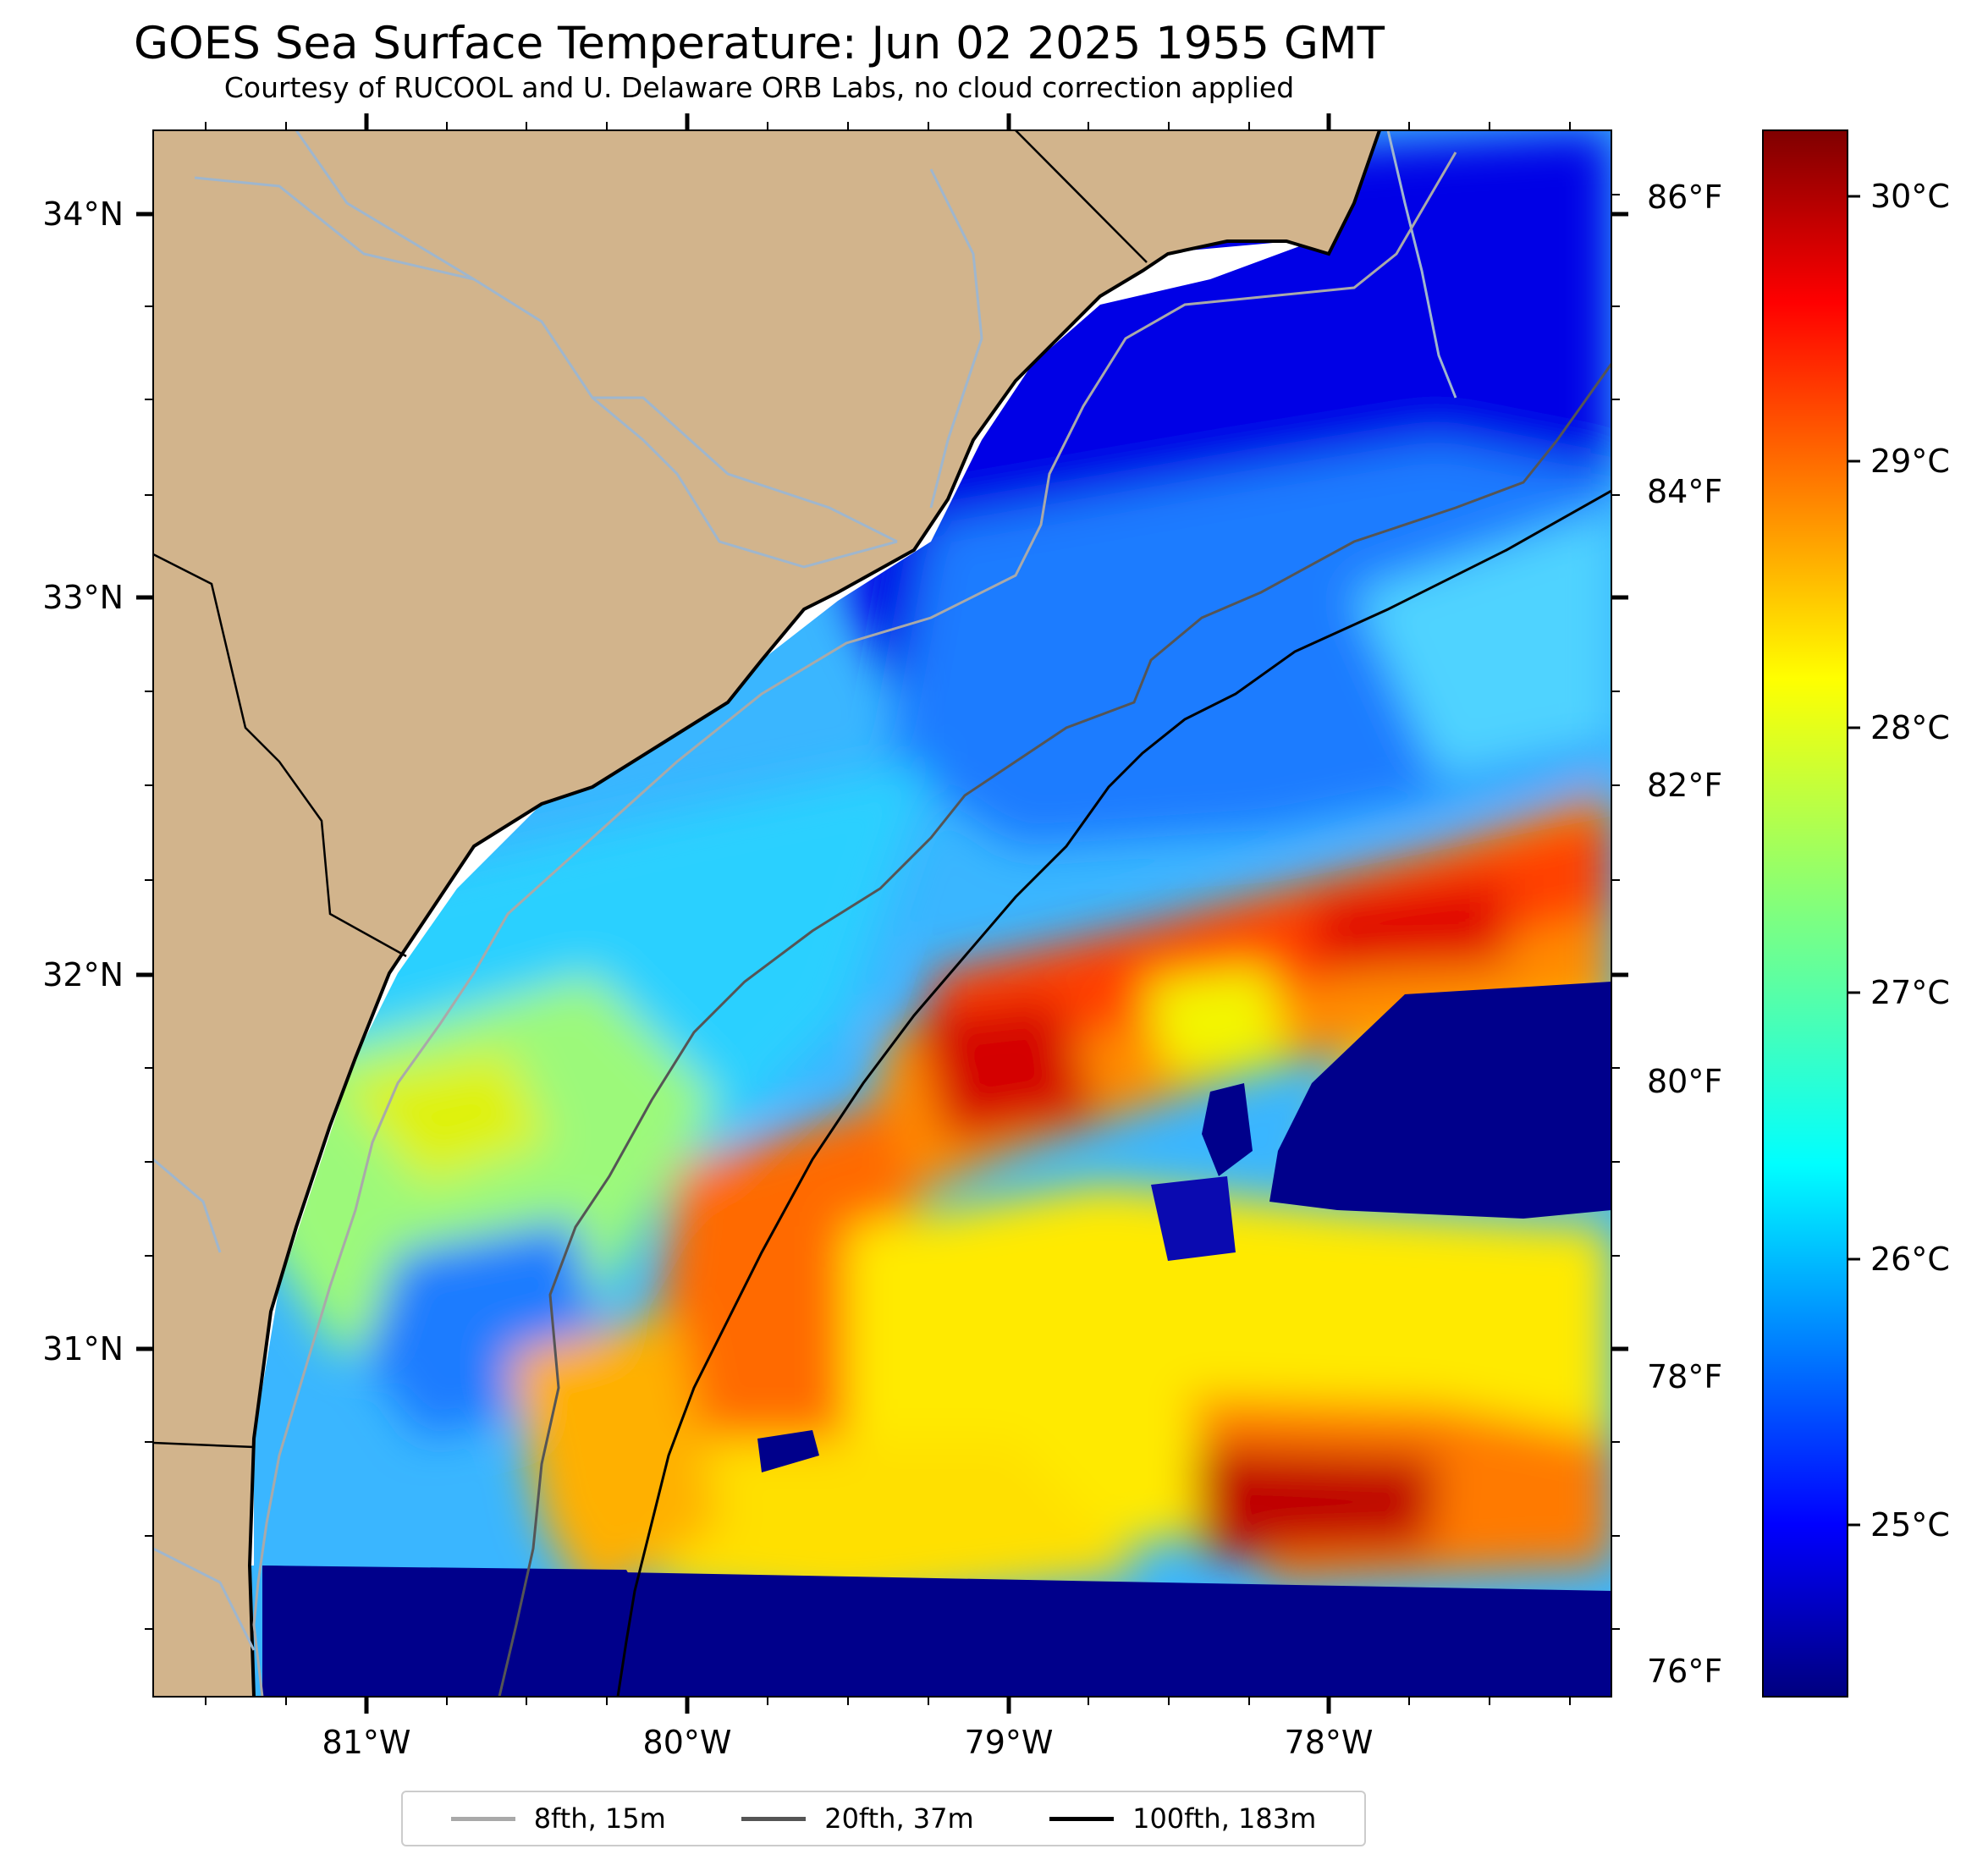  Describe the element at coordinates (144, 921) in the screenshot. I see `lat-ticks-left` at that location.